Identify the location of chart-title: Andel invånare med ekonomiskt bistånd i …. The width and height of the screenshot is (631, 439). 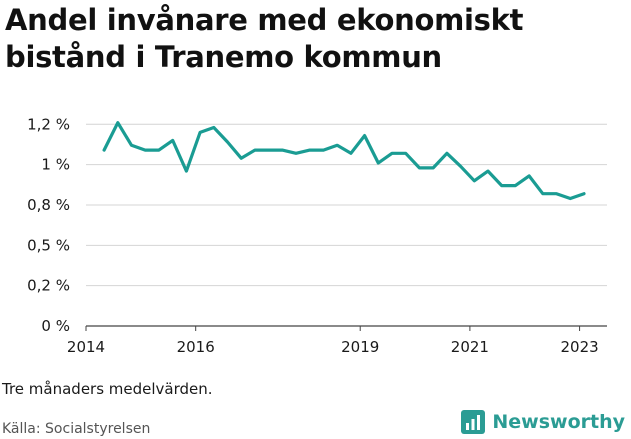
(264, 38).